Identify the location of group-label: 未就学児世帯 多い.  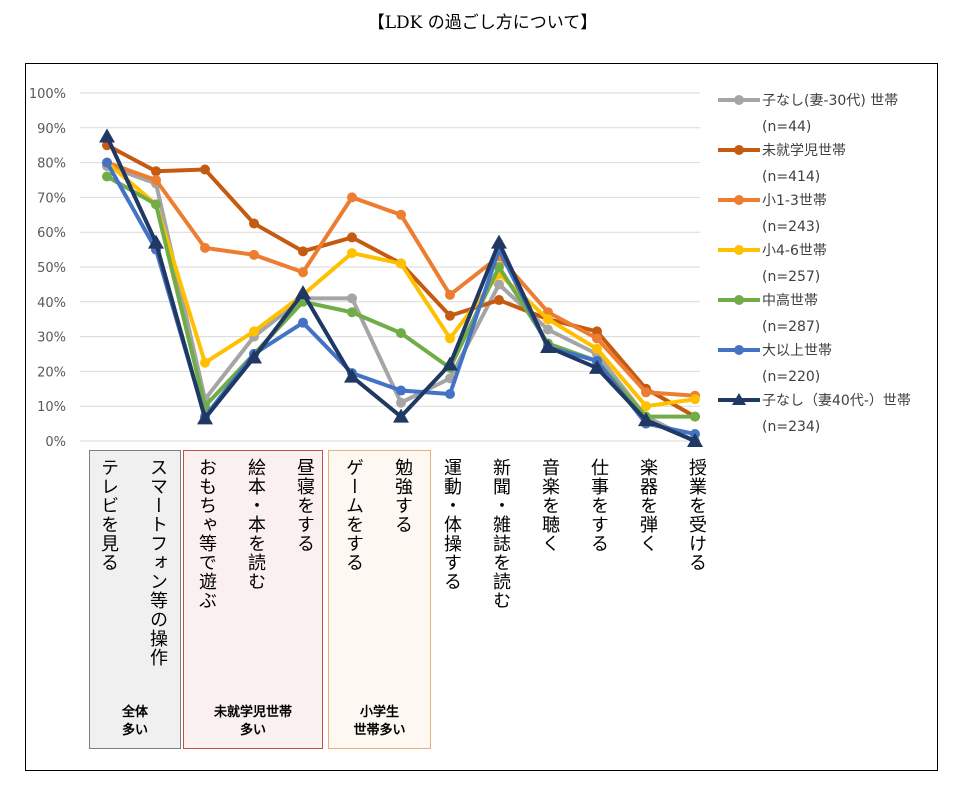
(252, 721).